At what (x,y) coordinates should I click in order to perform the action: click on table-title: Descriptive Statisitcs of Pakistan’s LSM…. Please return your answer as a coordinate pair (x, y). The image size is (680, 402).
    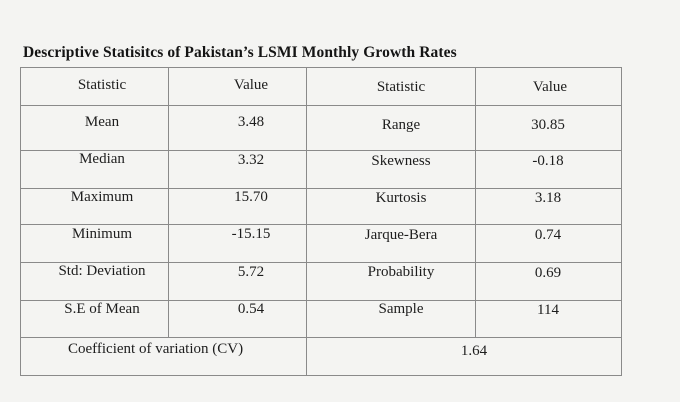
    Looking at the image, I should click on (240, 52).